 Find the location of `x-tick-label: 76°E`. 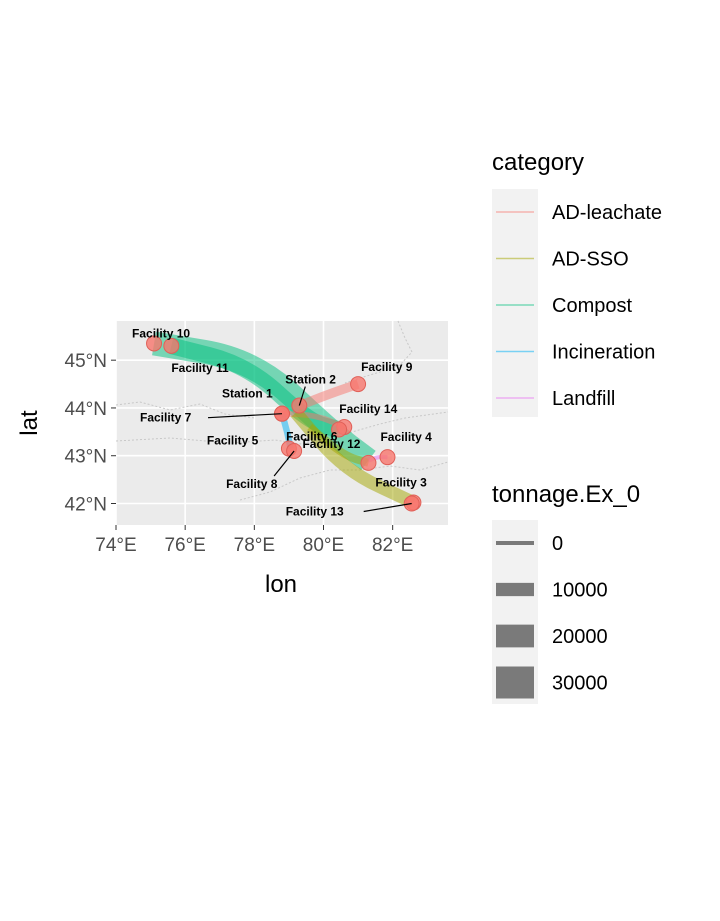

x-tick-label: 76°E is located at coordinates (184, 545).